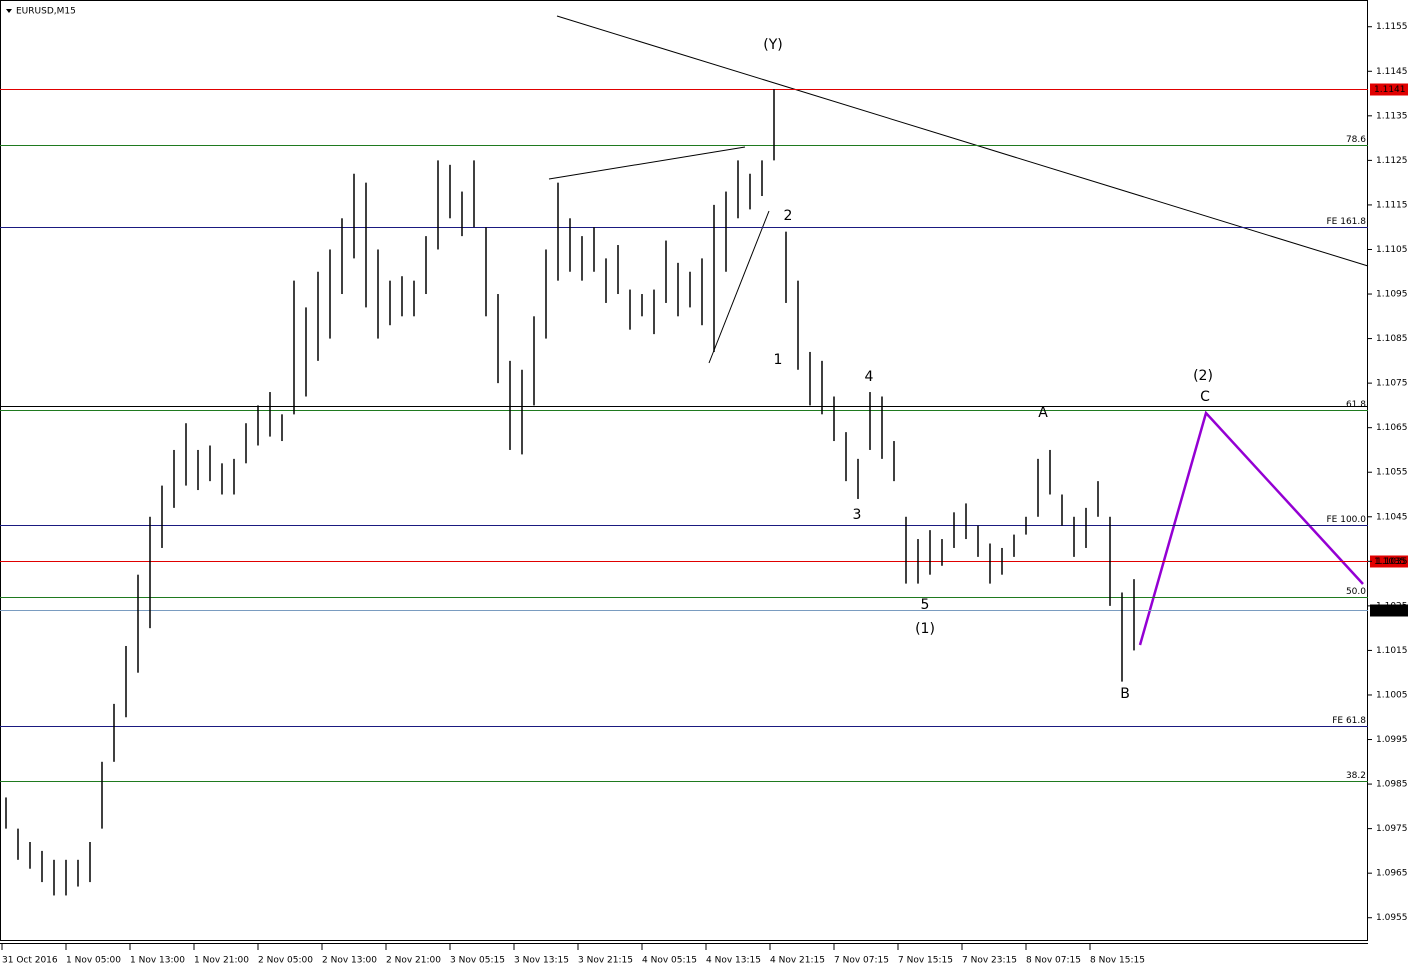  Describe the element at coordinates (157, 961) in the screenshot. I see `x-tick-label: 1 Nov 13:00` at that location.